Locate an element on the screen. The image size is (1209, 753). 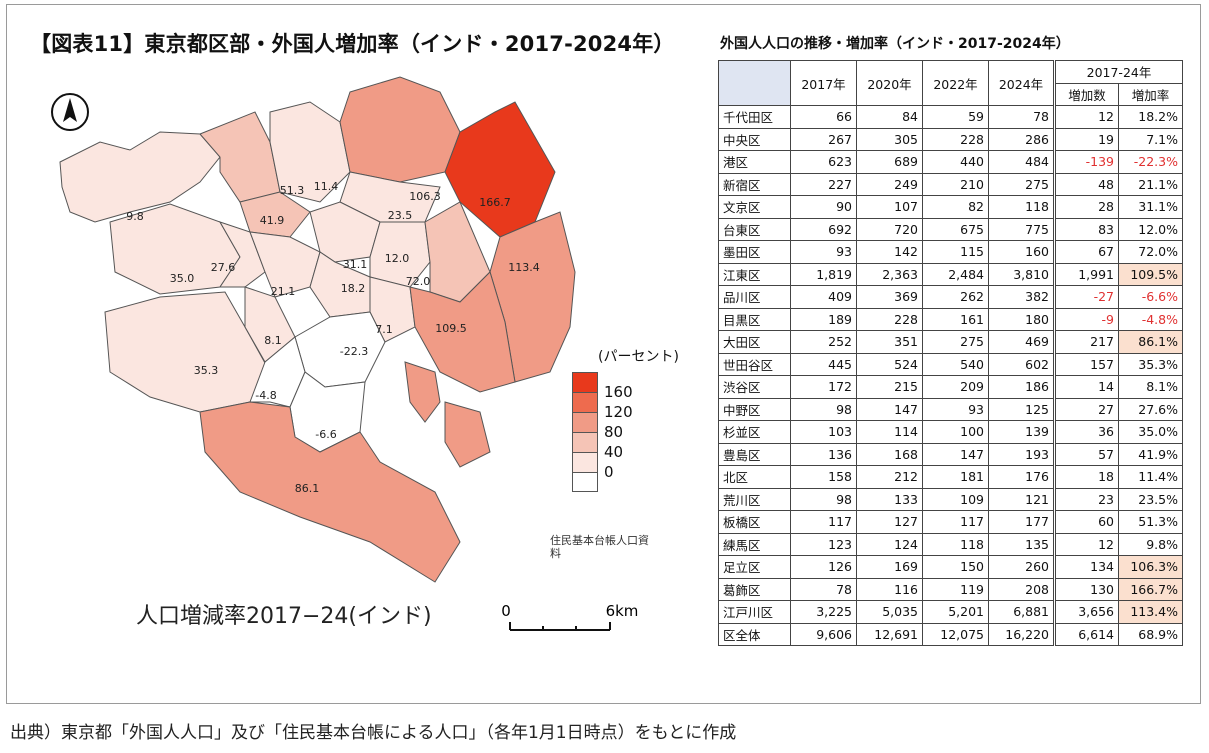
table-cell-2017: 158 is located at coordinates (823, 477).